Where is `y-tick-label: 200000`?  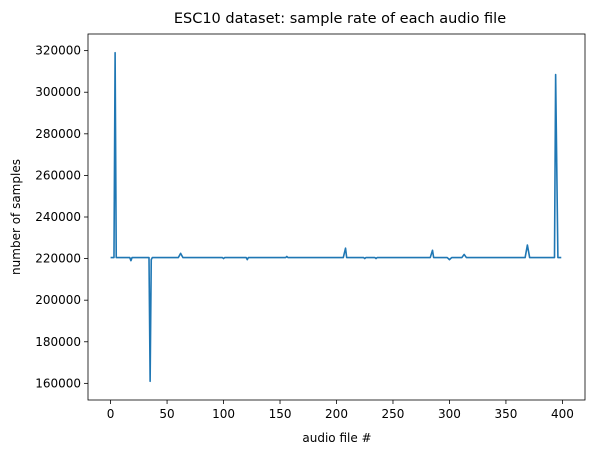 y-tick-label: 200000 is located at coordinates (58, 300).